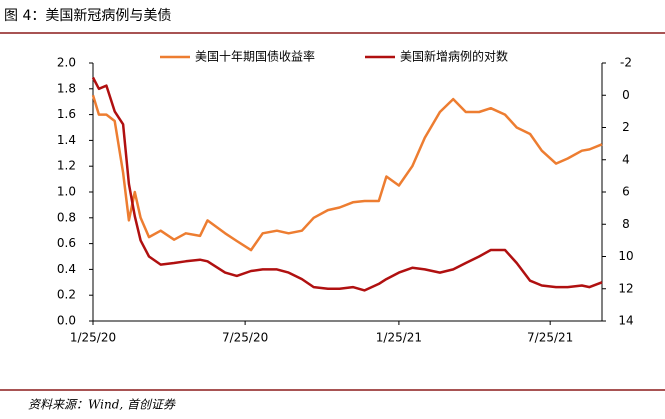  I want to click on y-tick-label: 1.6, so click(66, 114).